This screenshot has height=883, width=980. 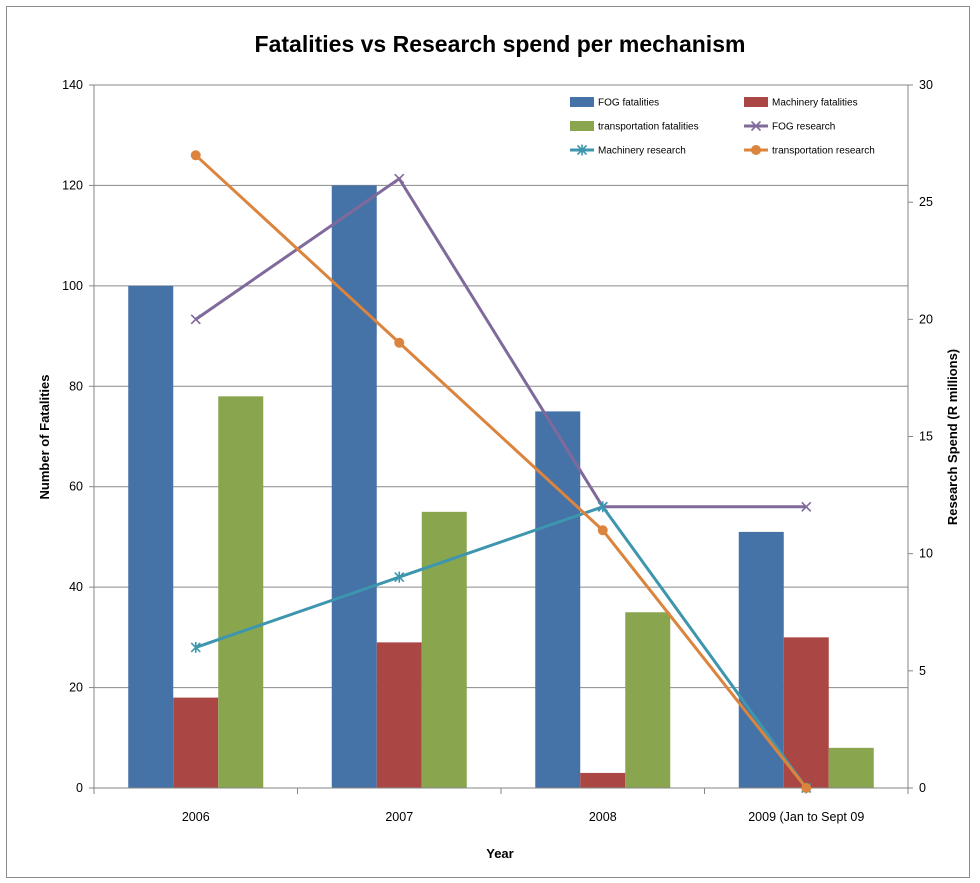 I want to click on y-tick-label: 0, so click(x=79, y=788).